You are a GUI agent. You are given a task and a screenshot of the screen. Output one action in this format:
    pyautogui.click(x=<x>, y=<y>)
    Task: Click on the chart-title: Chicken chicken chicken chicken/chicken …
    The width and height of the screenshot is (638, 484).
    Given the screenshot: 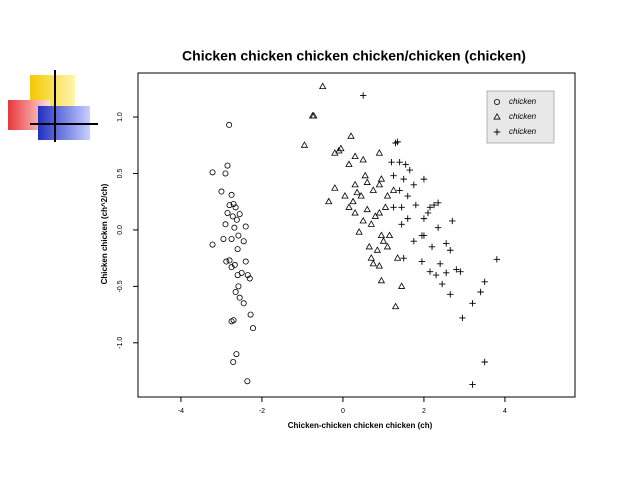 What is the action you would take?
    pyautogui.click(x=354, y=56)
    